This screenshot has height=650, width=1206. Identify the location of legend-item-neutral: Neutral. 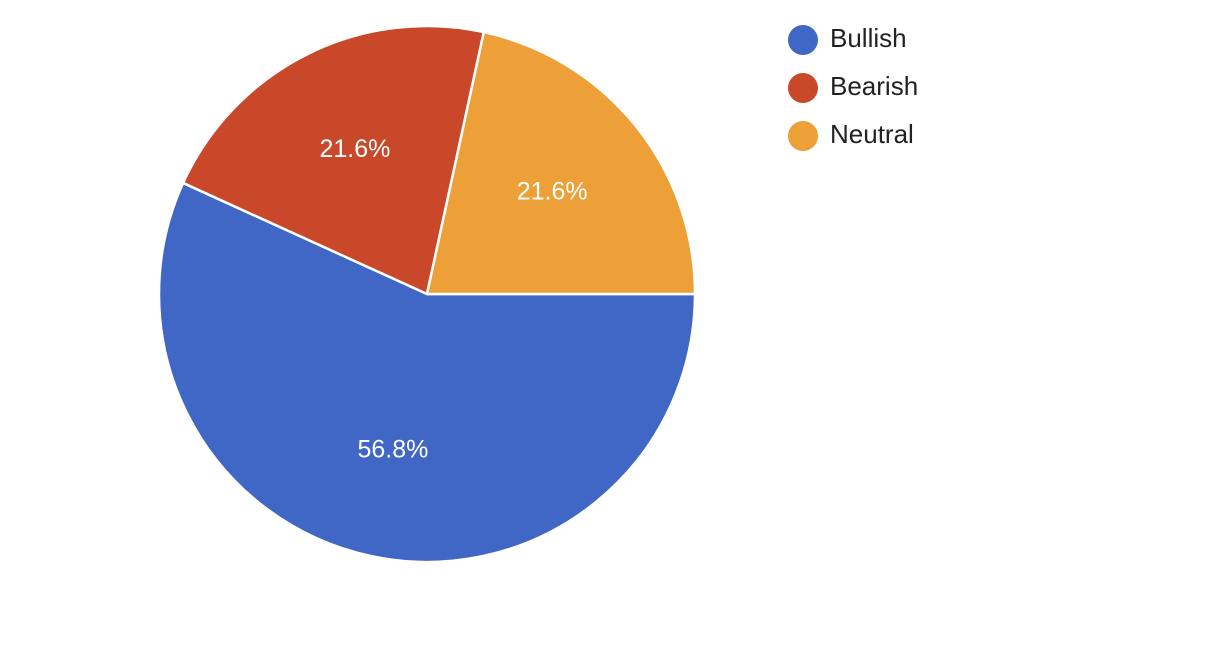
(851, 135).